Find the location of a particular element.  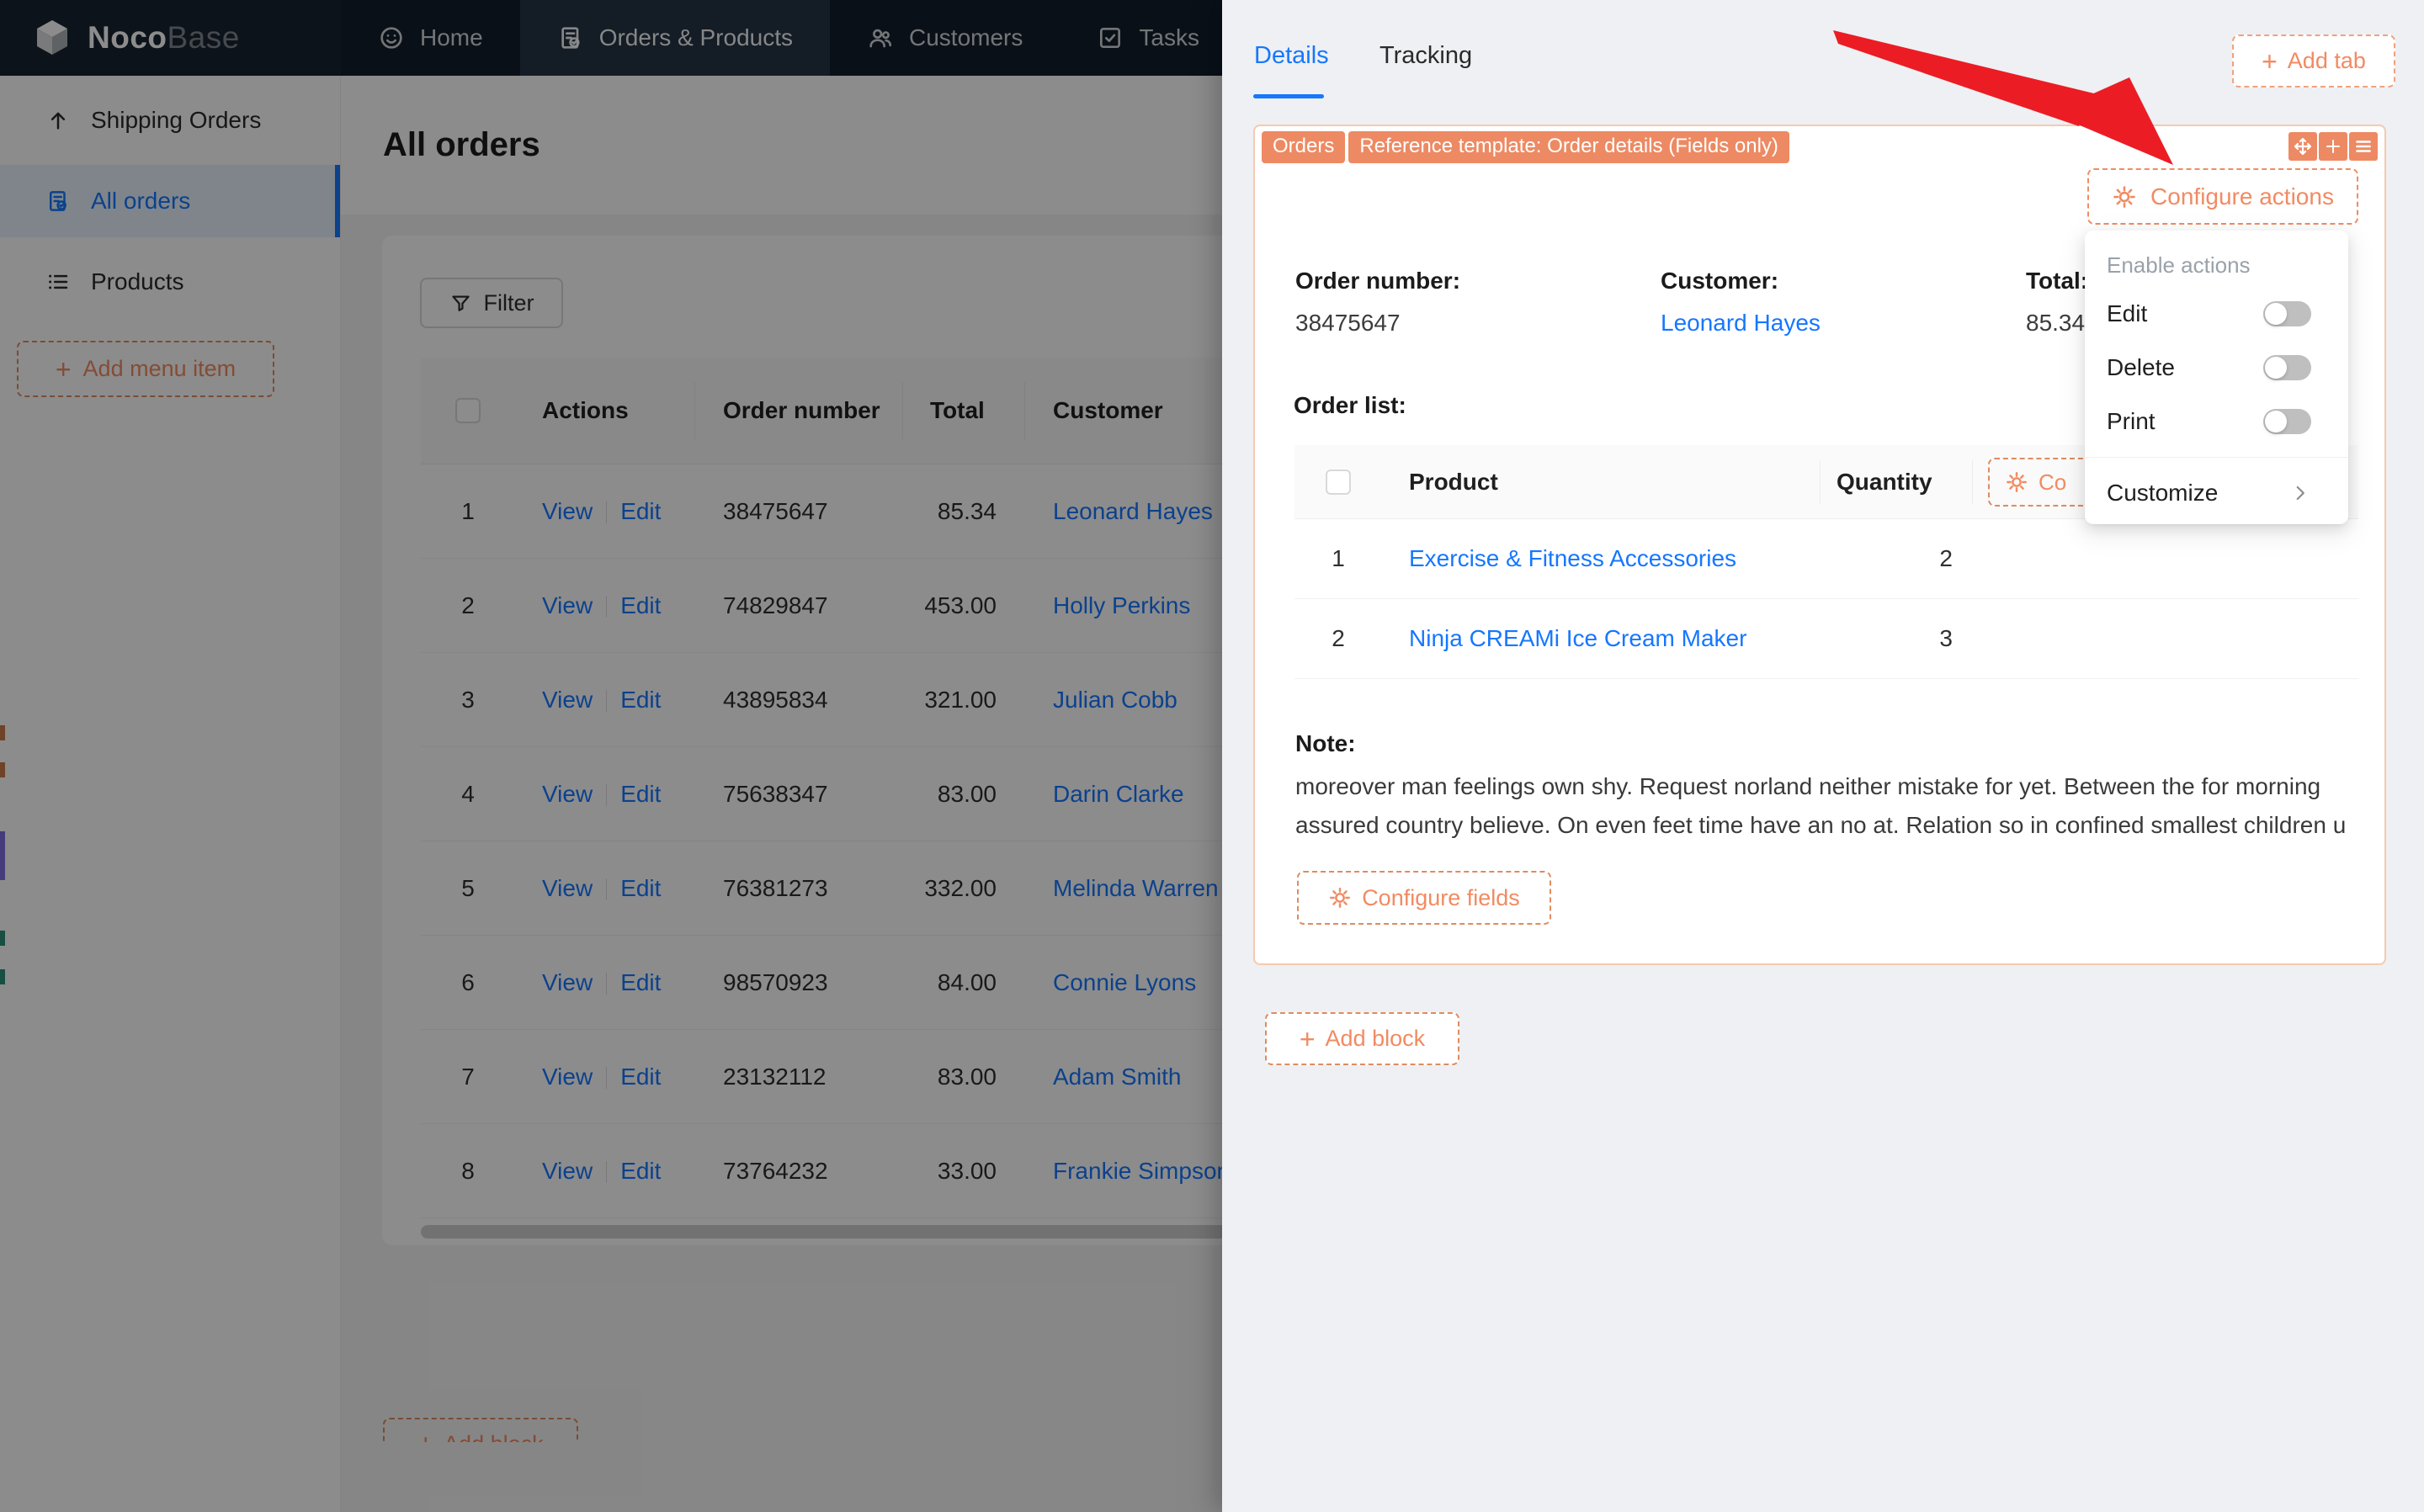

configure-columns-button: Co is located at coordinates (2059, 482).